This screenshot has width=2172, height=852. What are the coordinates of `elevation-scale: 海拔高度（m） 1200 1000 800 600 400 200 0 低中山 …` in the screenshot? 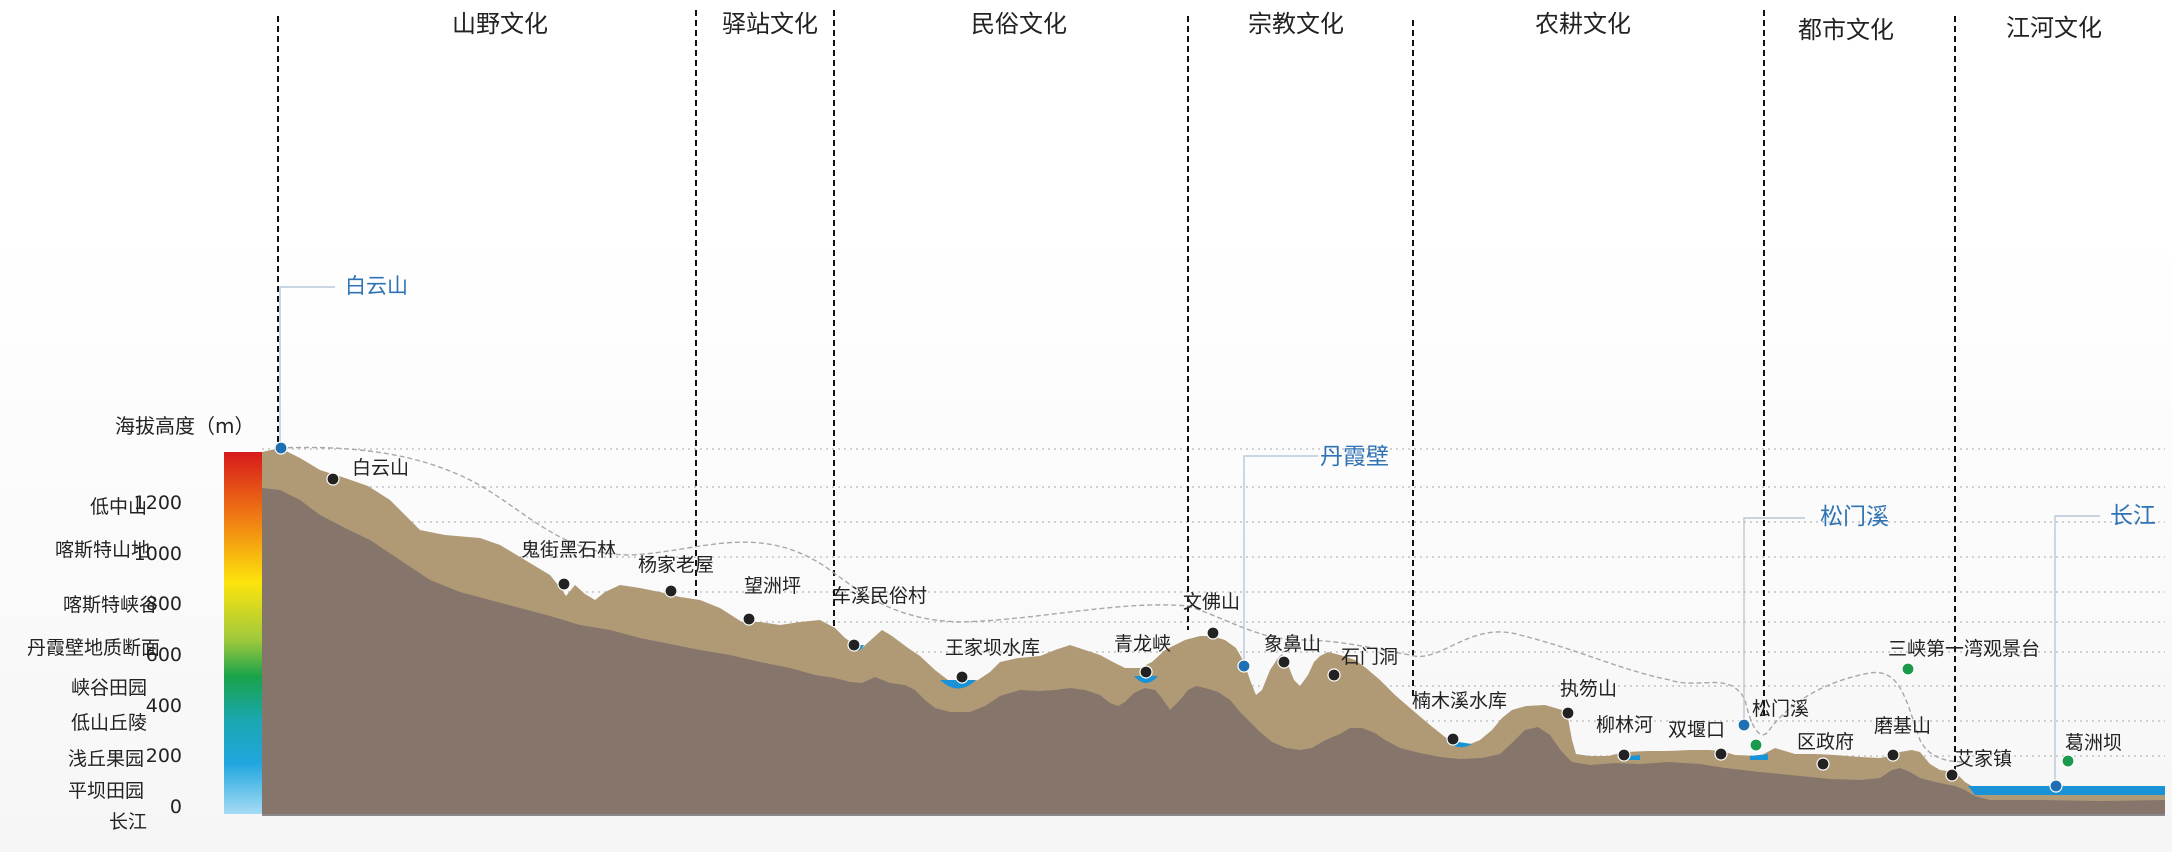 It's located at (144, 623).